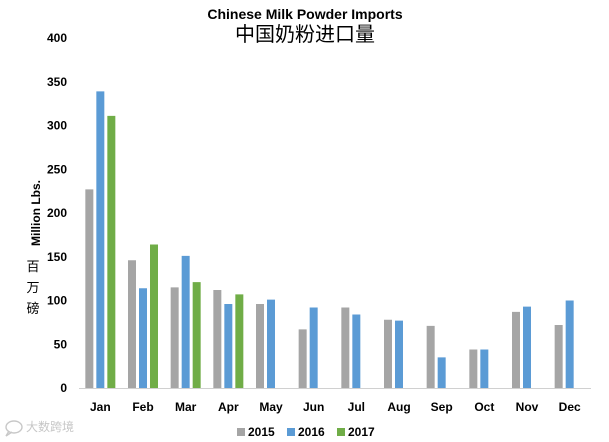  I want to click on y-tick-label: 200, so click(57, 213).